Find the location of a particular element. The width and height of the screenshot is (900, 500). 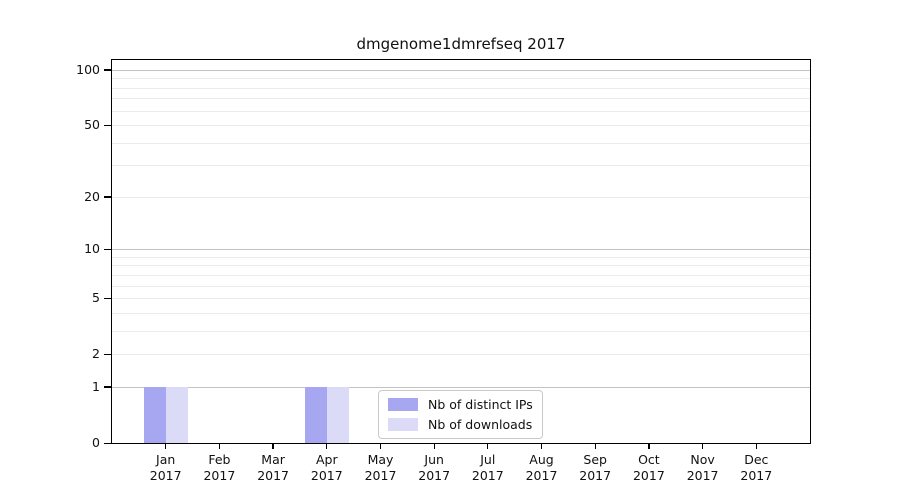

y-tick-label: 5 is located at coordinates (96, 298).